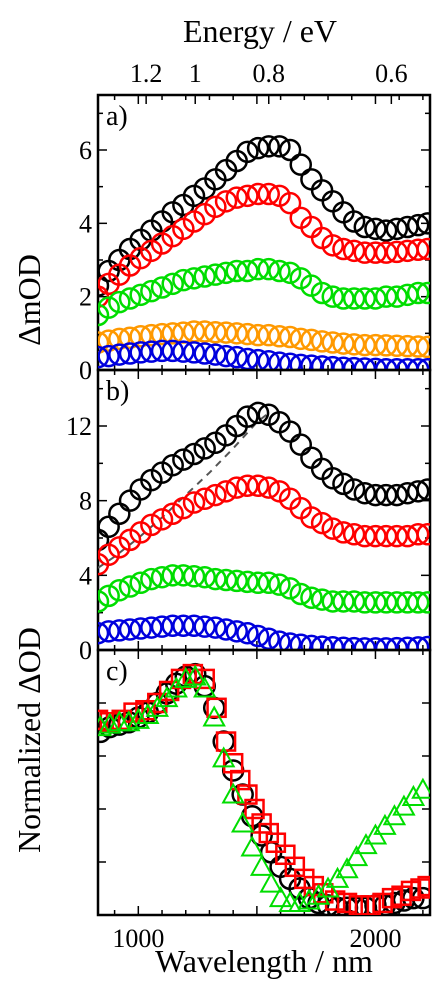  Describe the element at coordinates (146, 73) in the screenshot. I see `top-tick-label: 1.2` at that location.